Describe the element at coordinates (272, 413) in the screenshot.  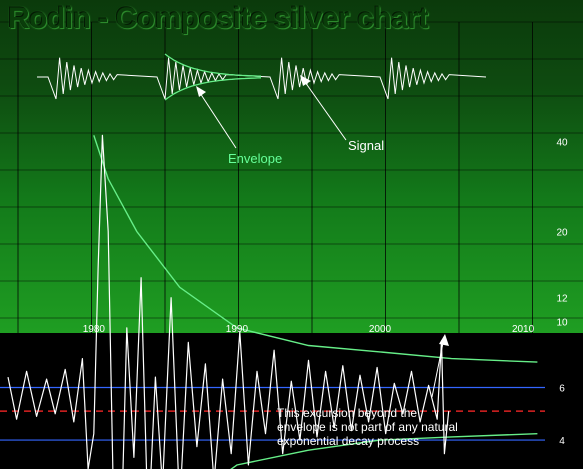
I see `reference-lines` at that location.